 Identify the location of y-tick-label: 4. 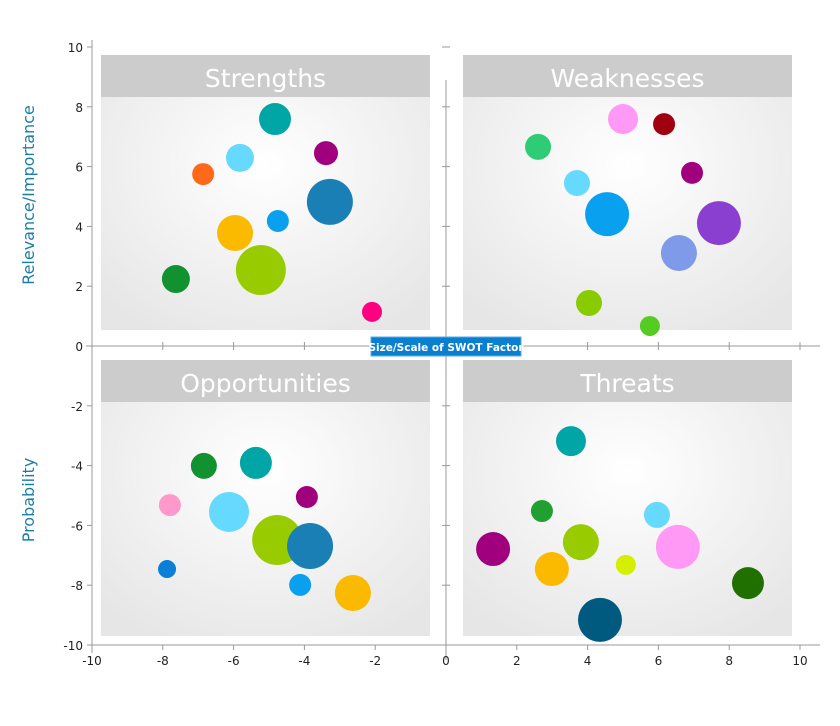
(79, 227).